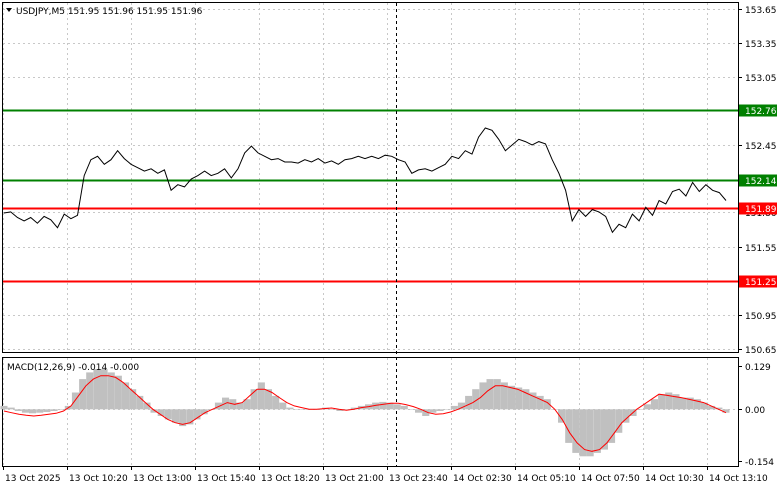  I want to click on time-tick-label: 14 Oct 13:10, so click(738, 479).